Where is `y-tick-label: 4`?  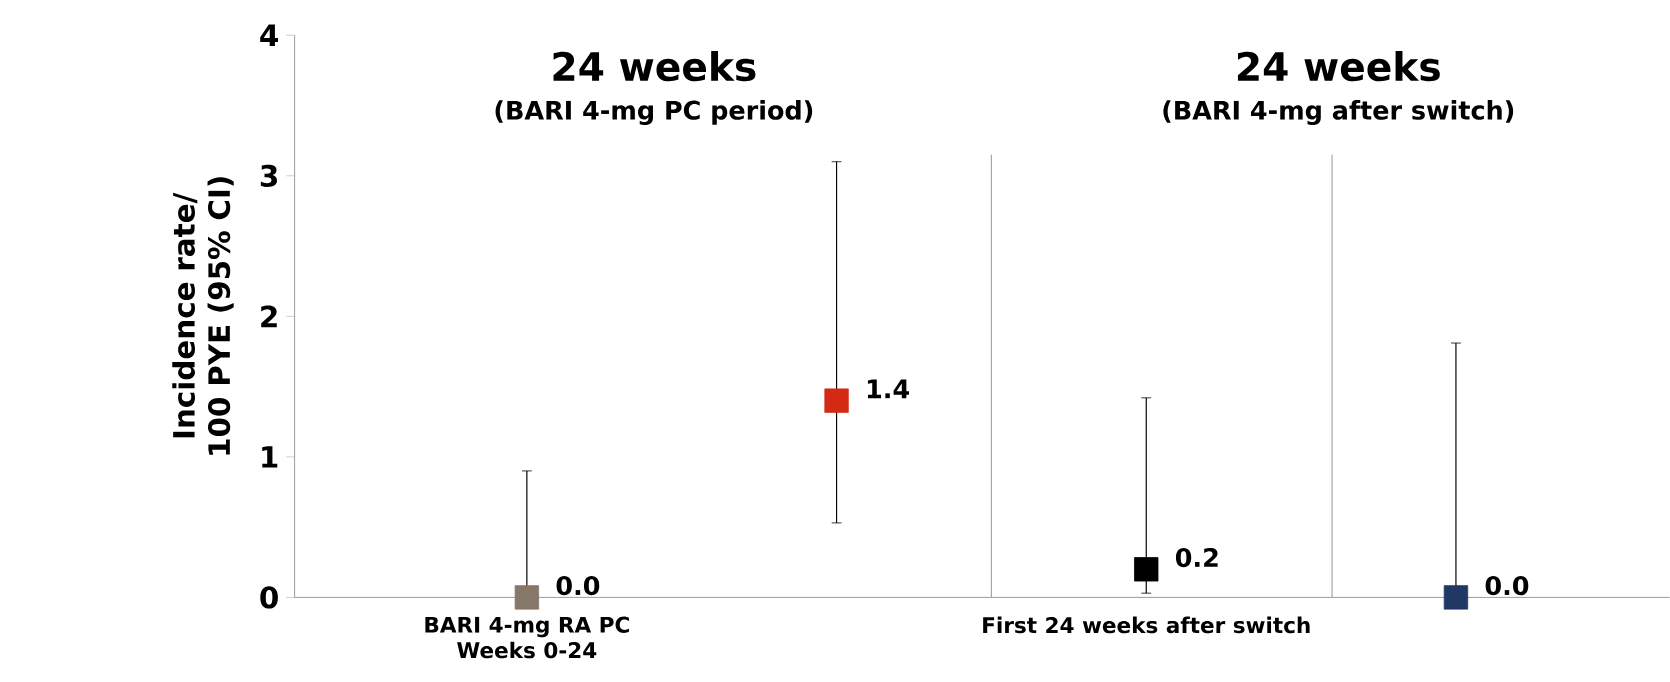
y-tick-label: 4 is located at coordinates (269, 35).